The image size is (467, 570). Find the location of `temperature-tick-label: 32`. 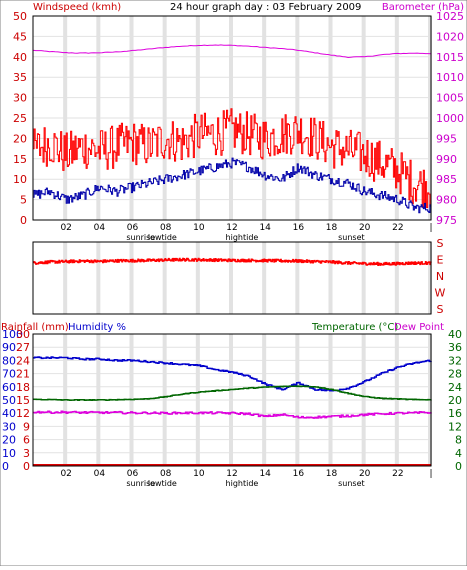

temperature-tick-label: 32 is located at coordinates (455, 360).